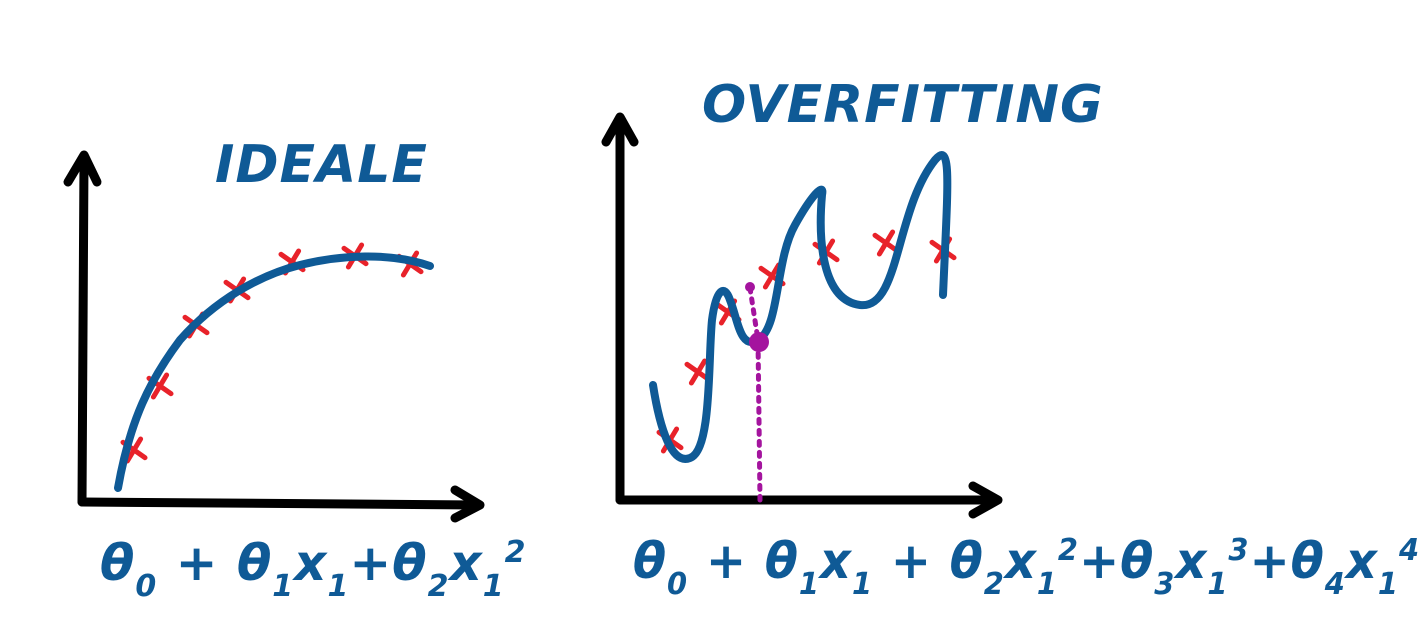  What do you see at coordinates (759, 342) in the screenshot?
I see `error-curve-dot` at bounding box center [759, 342].